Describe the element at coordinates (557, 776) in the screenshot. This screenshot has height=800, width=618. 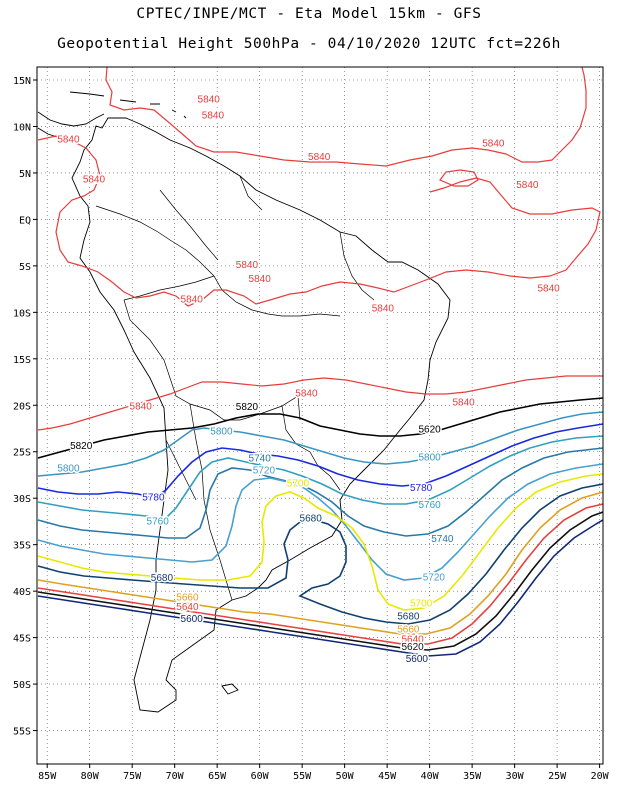
I see `lon-tick-label: 25W` at that location.